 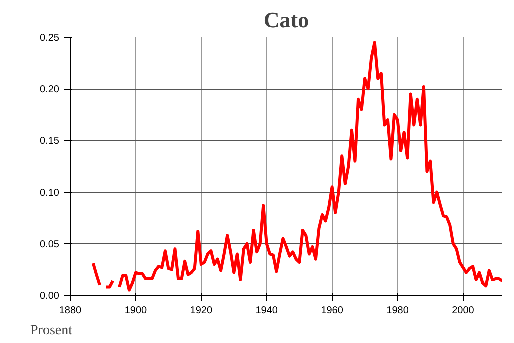 I want to click on y-tick-label: 0.25, so click(x=50, y=38).